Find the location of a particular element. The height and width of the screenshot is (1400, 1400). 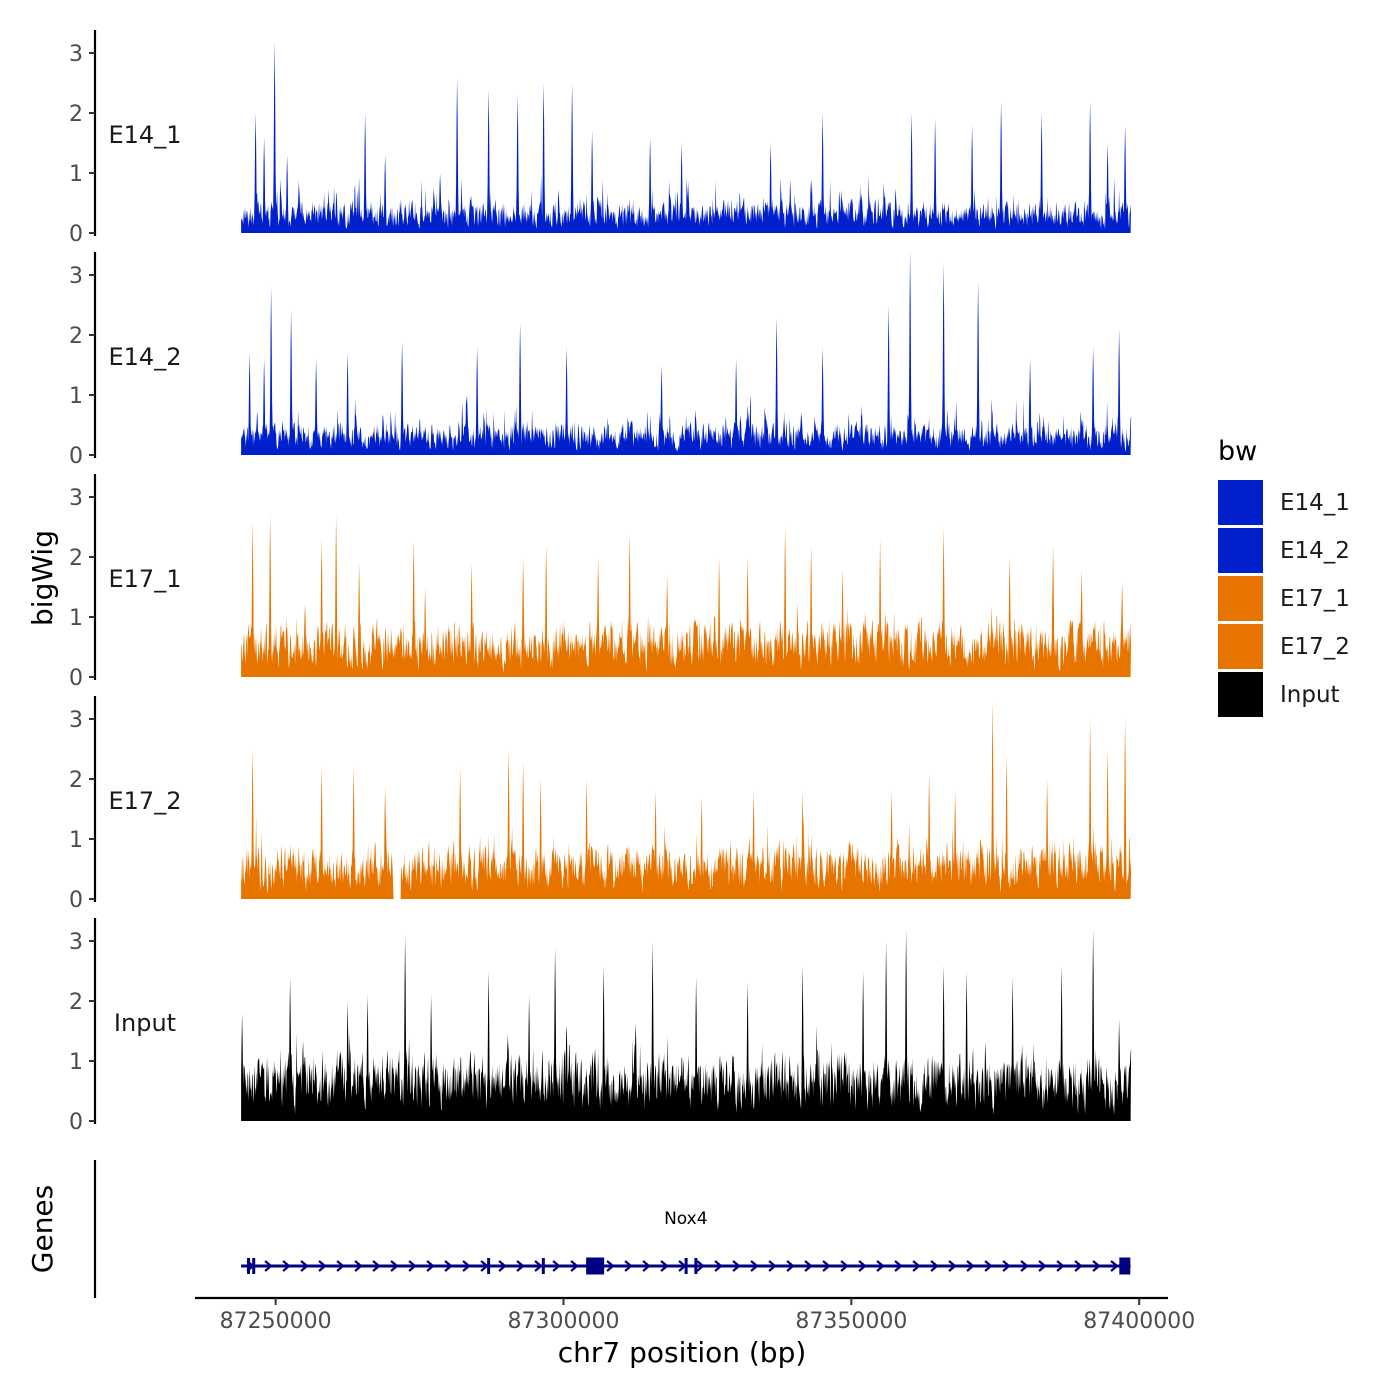

legend-label-E14_1: E14_1 is located at coordinates (1315, 503).